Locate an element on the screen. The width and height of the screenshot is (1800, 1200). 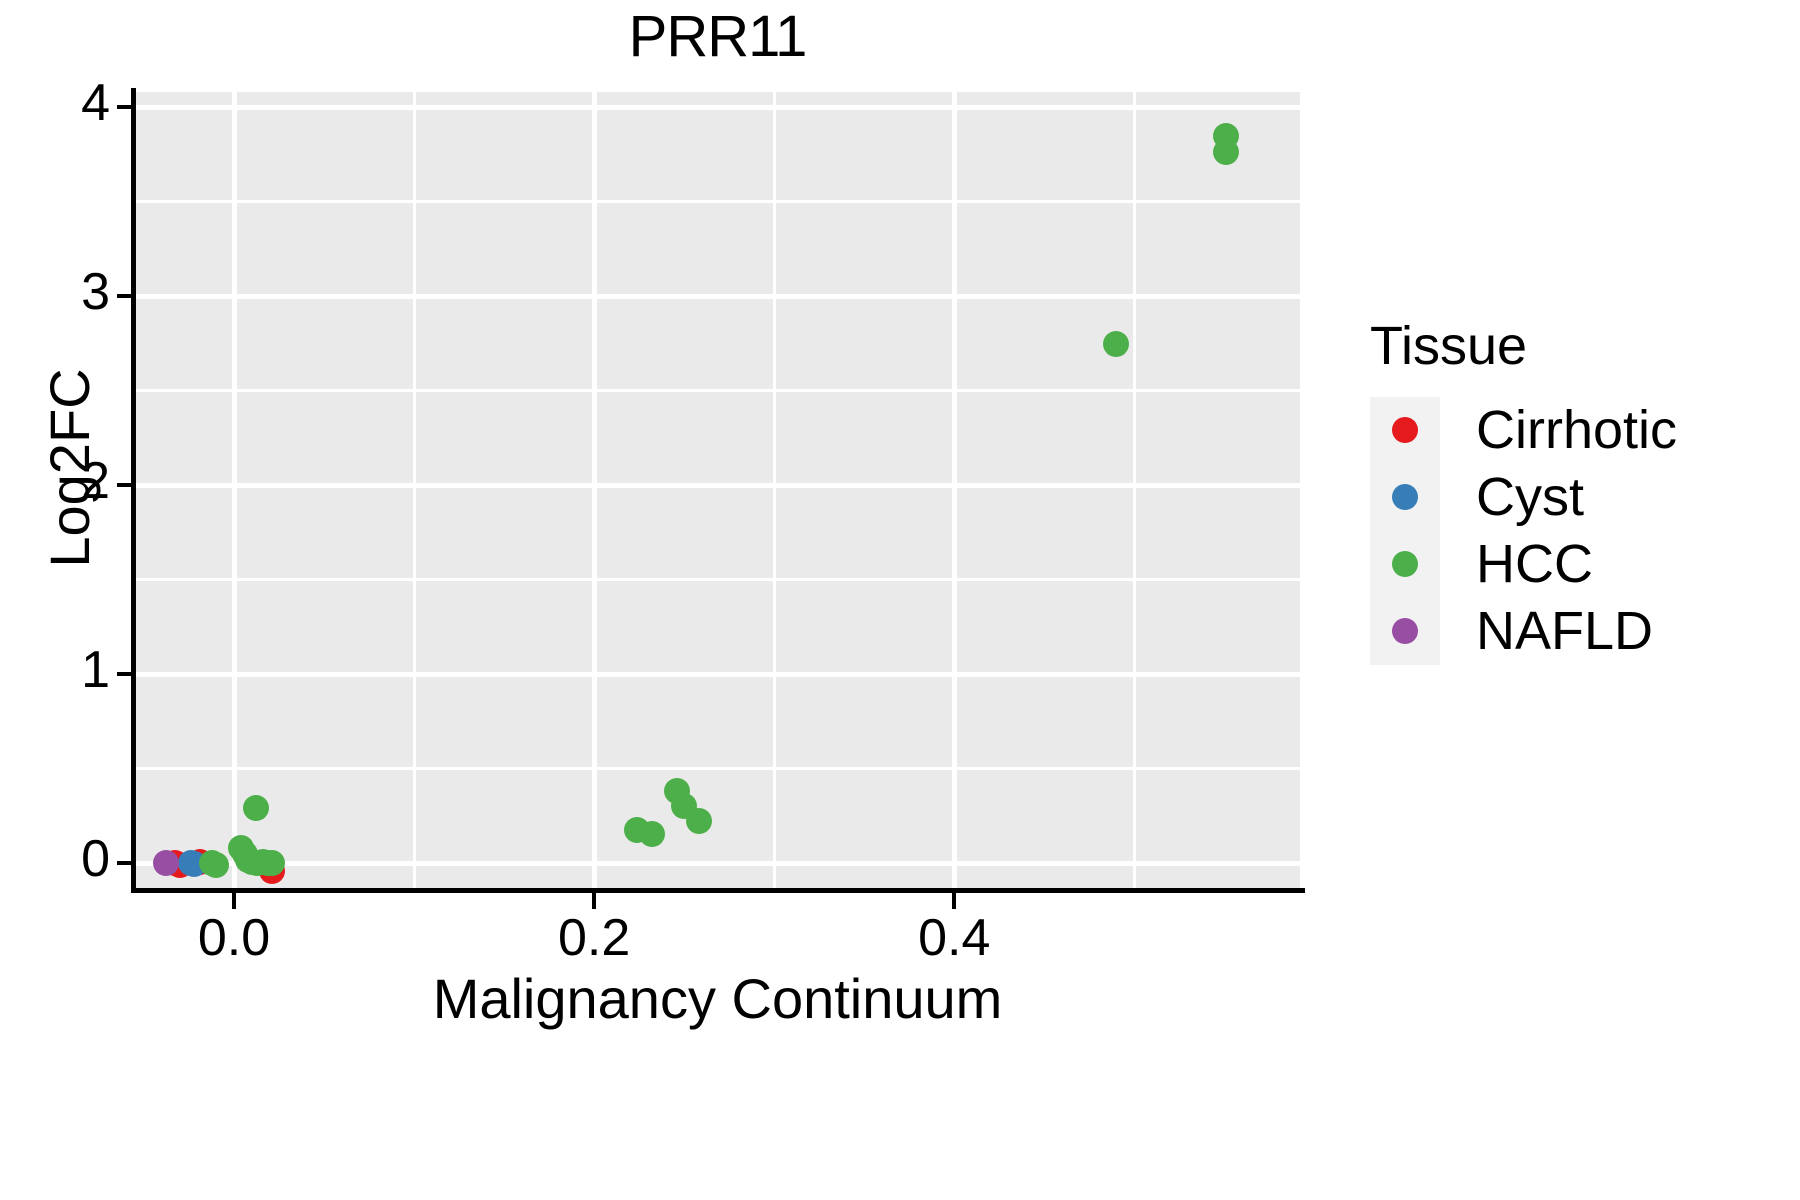
x-tick-label: 0.2 is located at coordinates (594, 938).